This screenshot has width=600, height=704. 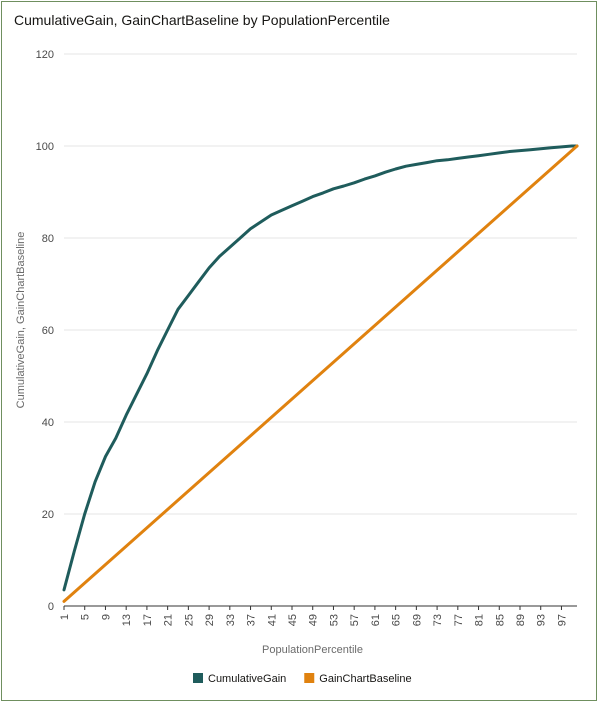 What do you see at coordinates (48, 239) in the screenshot?
I see `y-tick-label: 80` at bounding box center [48, 239].